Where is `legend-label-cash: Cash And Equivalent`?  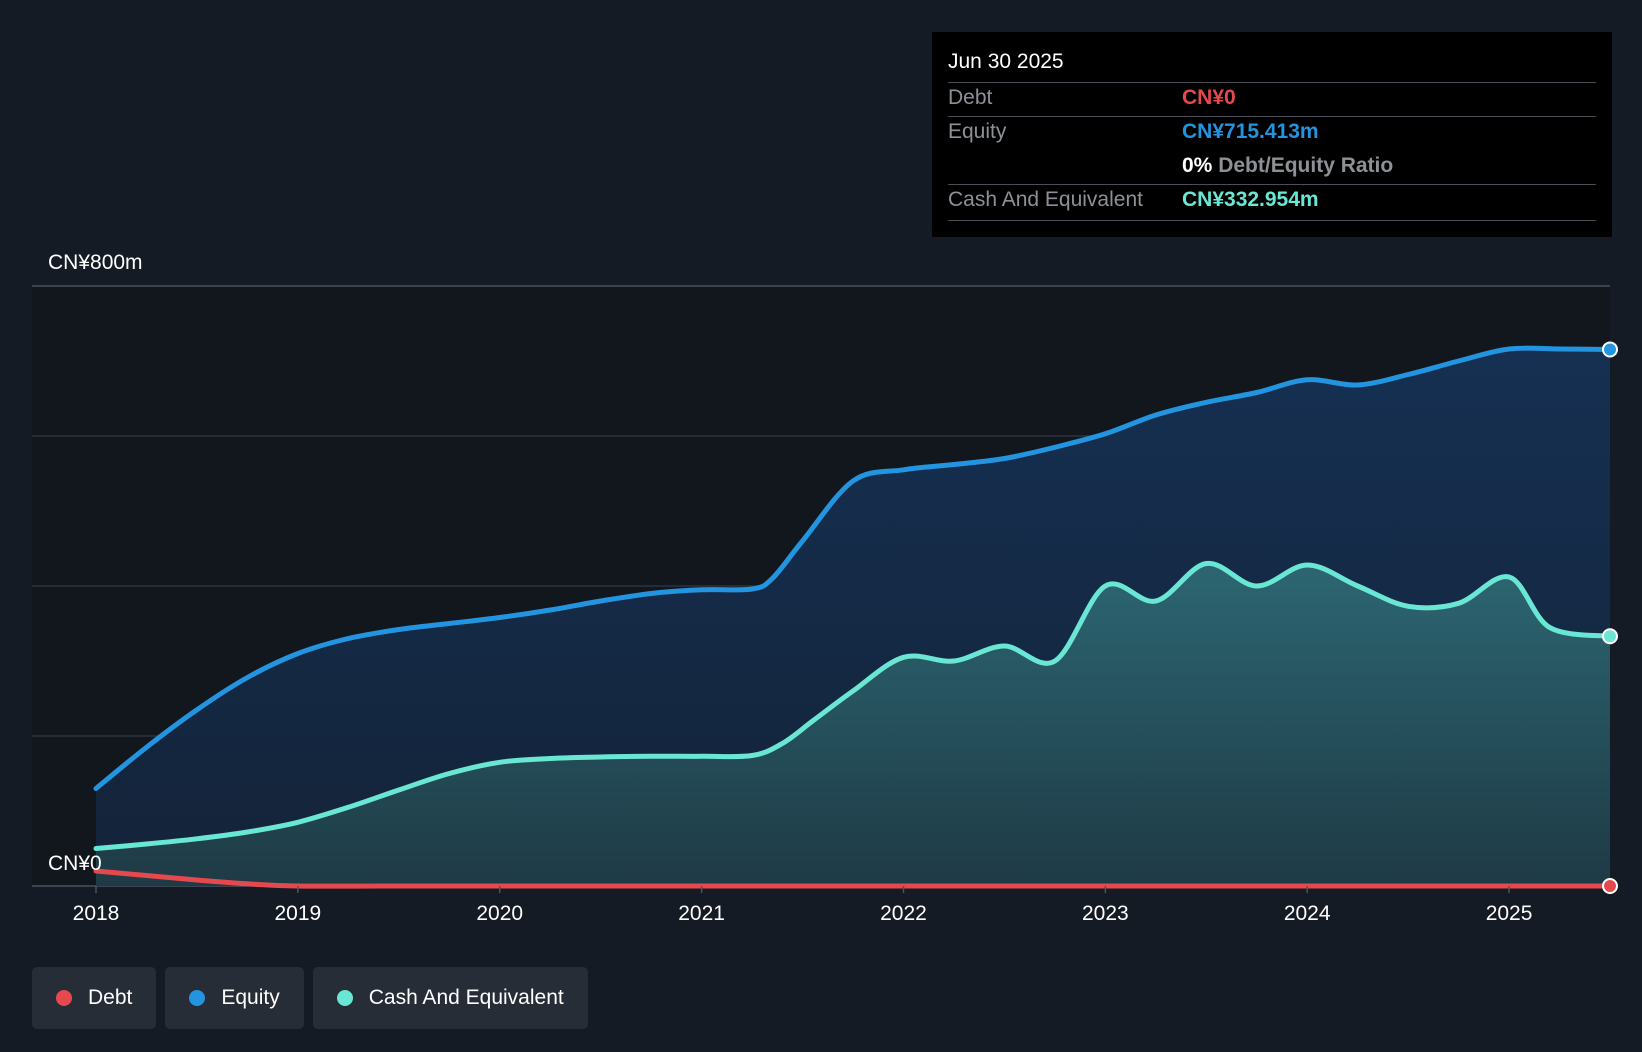 legend-label-cash: Cash And Equivalent is located at coordinates (466, 997).